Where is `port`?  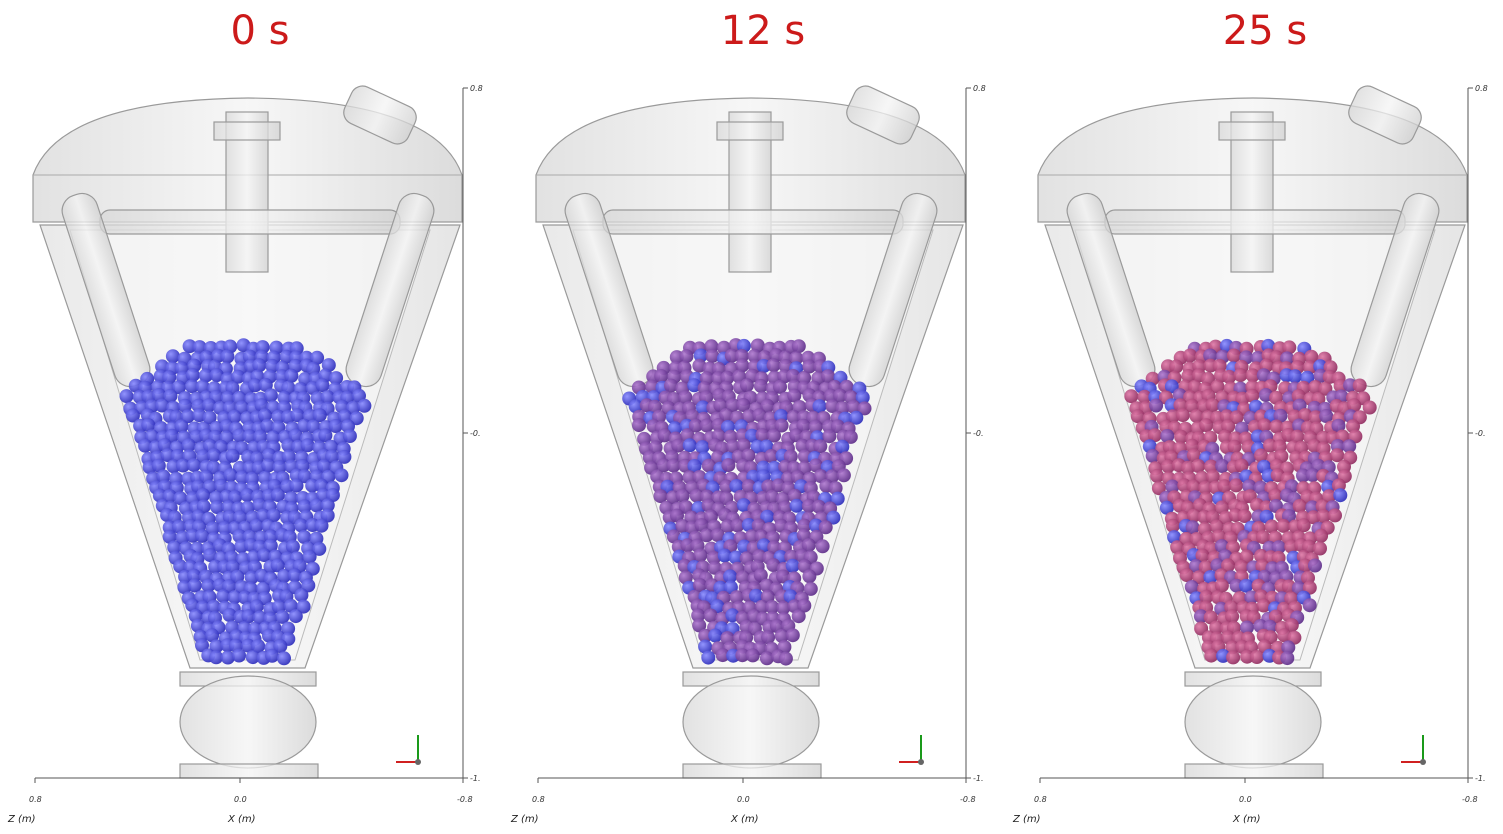 port is located at coordinates (380, 115).